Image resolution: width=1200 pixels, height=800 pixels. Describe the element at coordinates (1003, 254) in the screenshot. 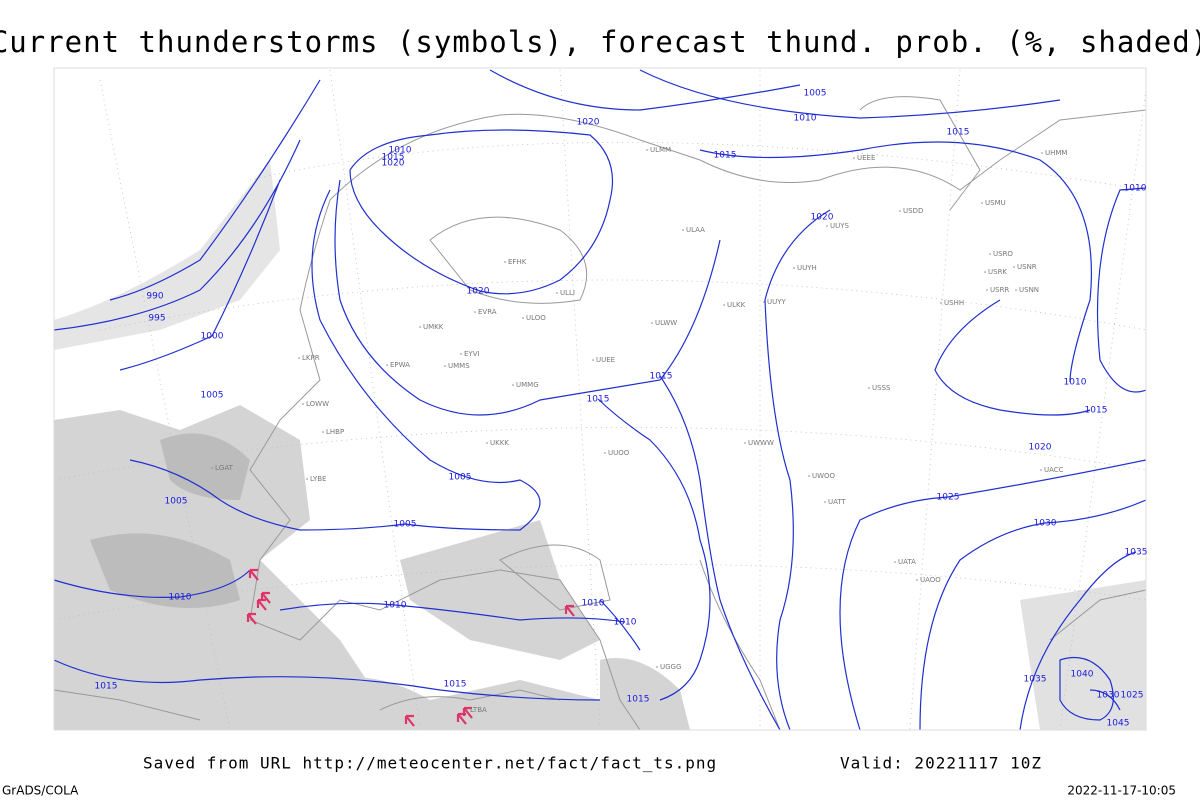

I see `station-label: USRO` at that location.